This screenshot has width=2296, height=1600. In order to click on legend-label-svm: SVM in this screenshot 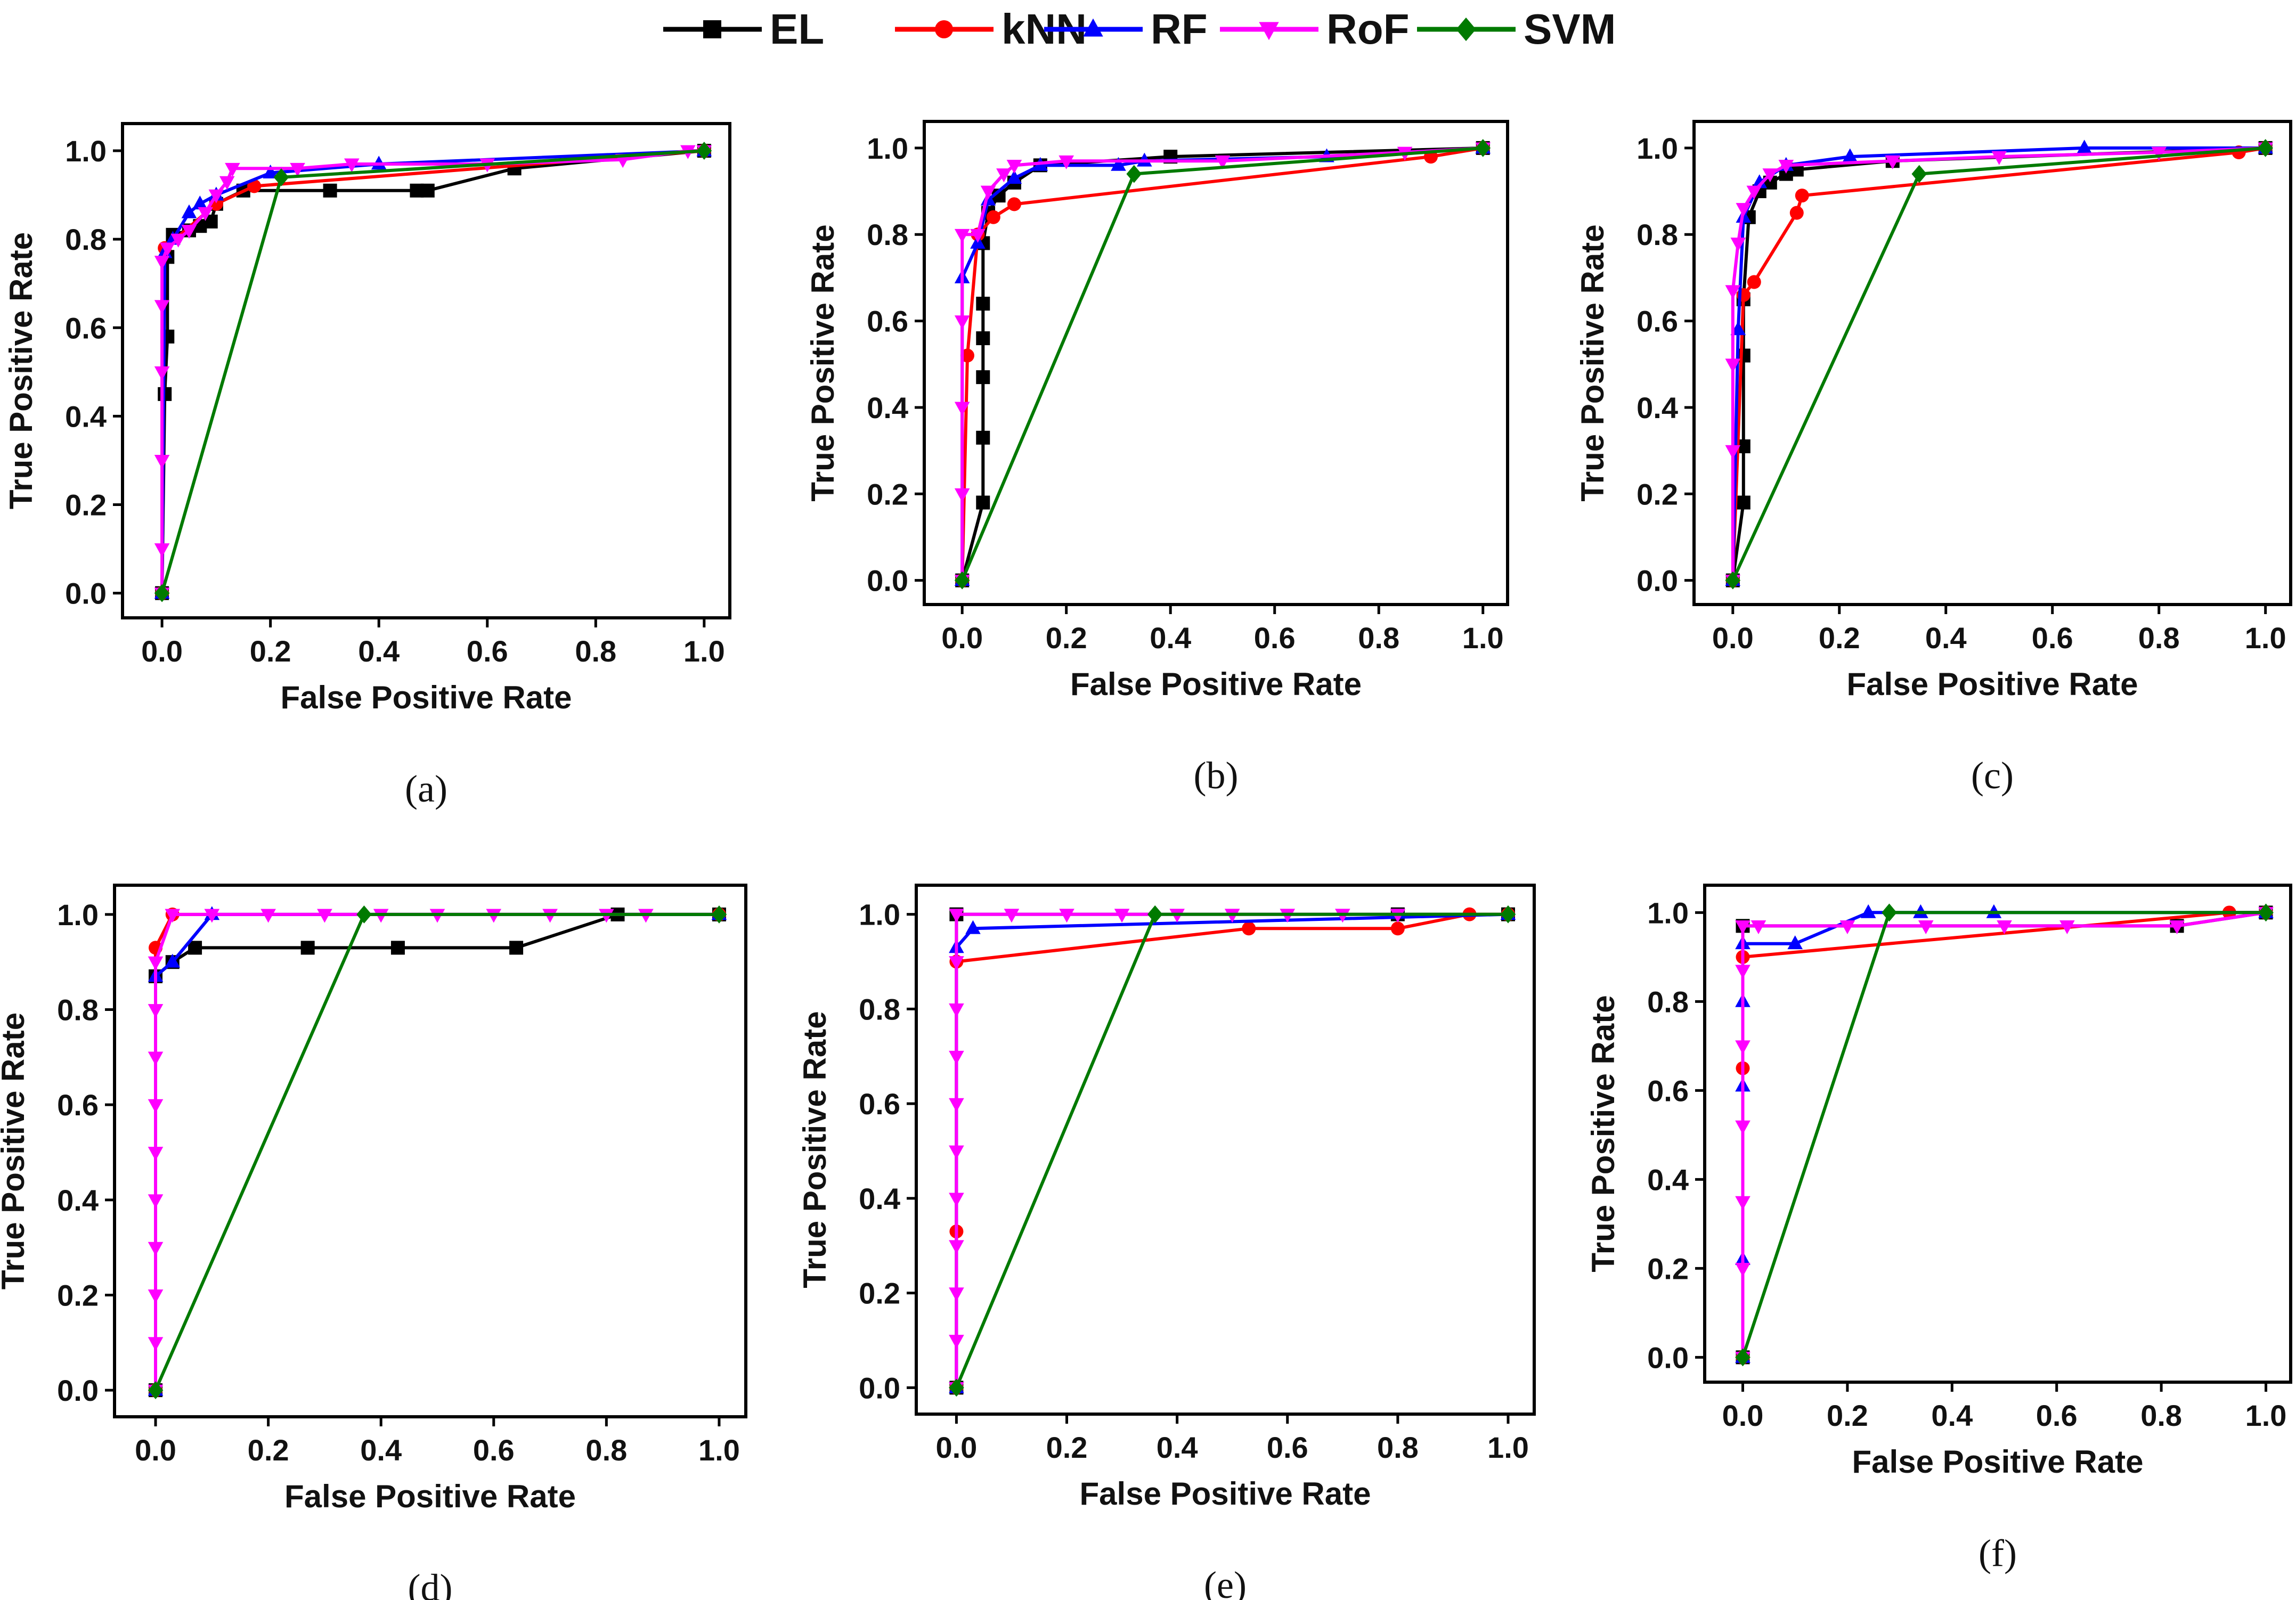, I will do `click(1570, 29)`.